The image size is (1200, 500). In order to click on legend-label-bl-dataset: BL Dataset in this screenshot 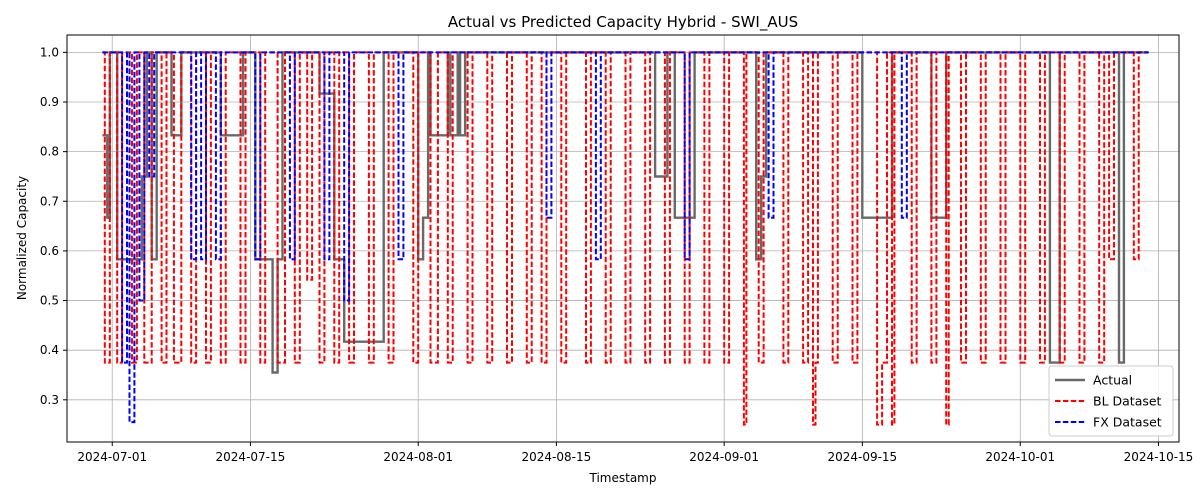, I will do `click(1127, 401)`.